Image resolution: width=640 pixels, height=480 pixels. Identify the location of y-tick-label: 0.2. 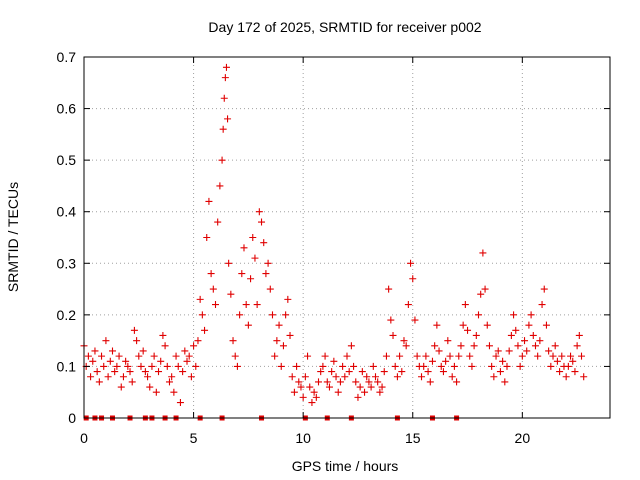
(67, 315).